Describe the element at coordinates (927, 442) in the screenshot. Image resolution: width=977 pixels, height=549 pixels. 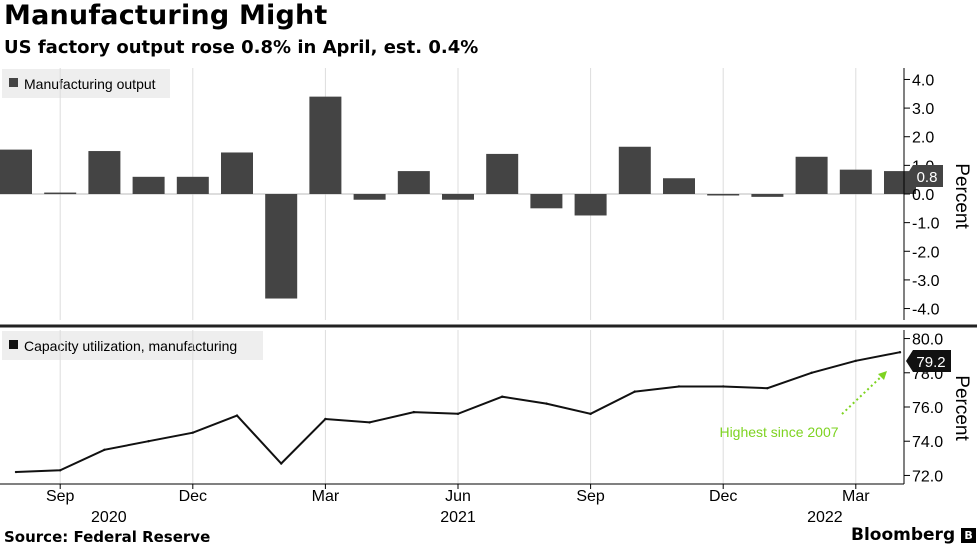
I see `capacity-ytick-label: 74.0` at that location.